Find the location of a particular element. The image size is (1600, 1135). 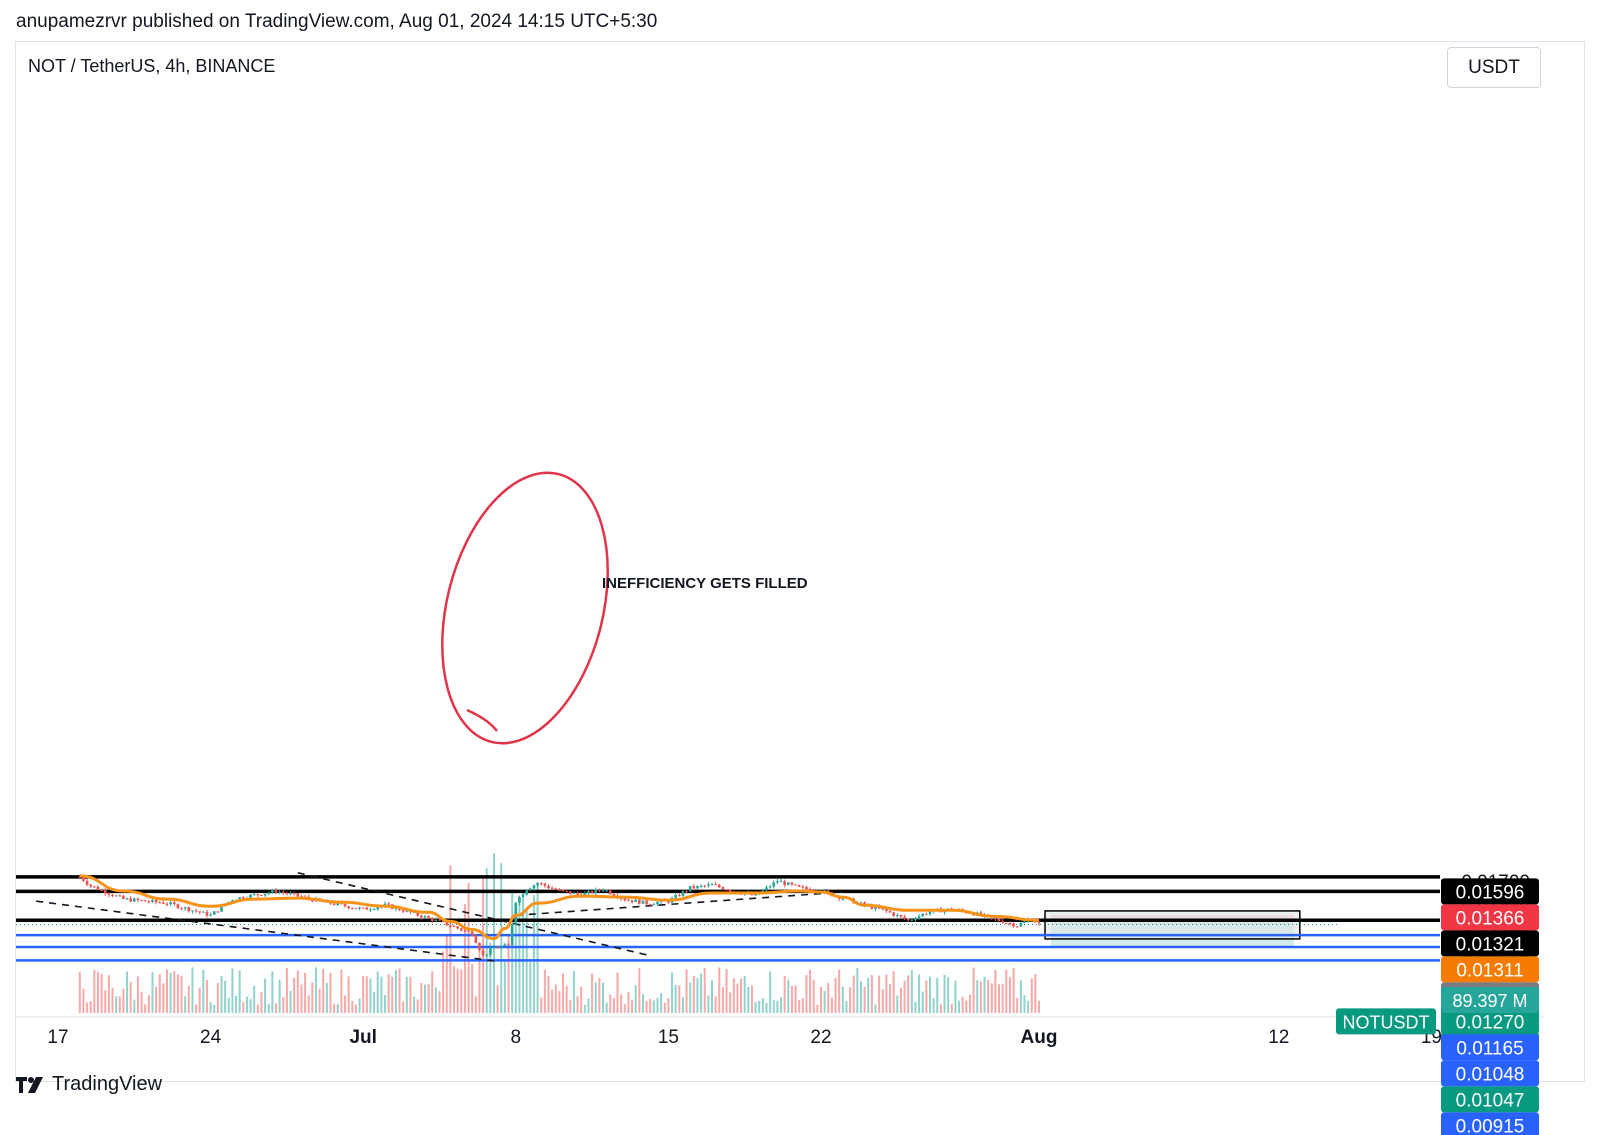

brand-name: TradingView is located at coordinates (107, 1084).